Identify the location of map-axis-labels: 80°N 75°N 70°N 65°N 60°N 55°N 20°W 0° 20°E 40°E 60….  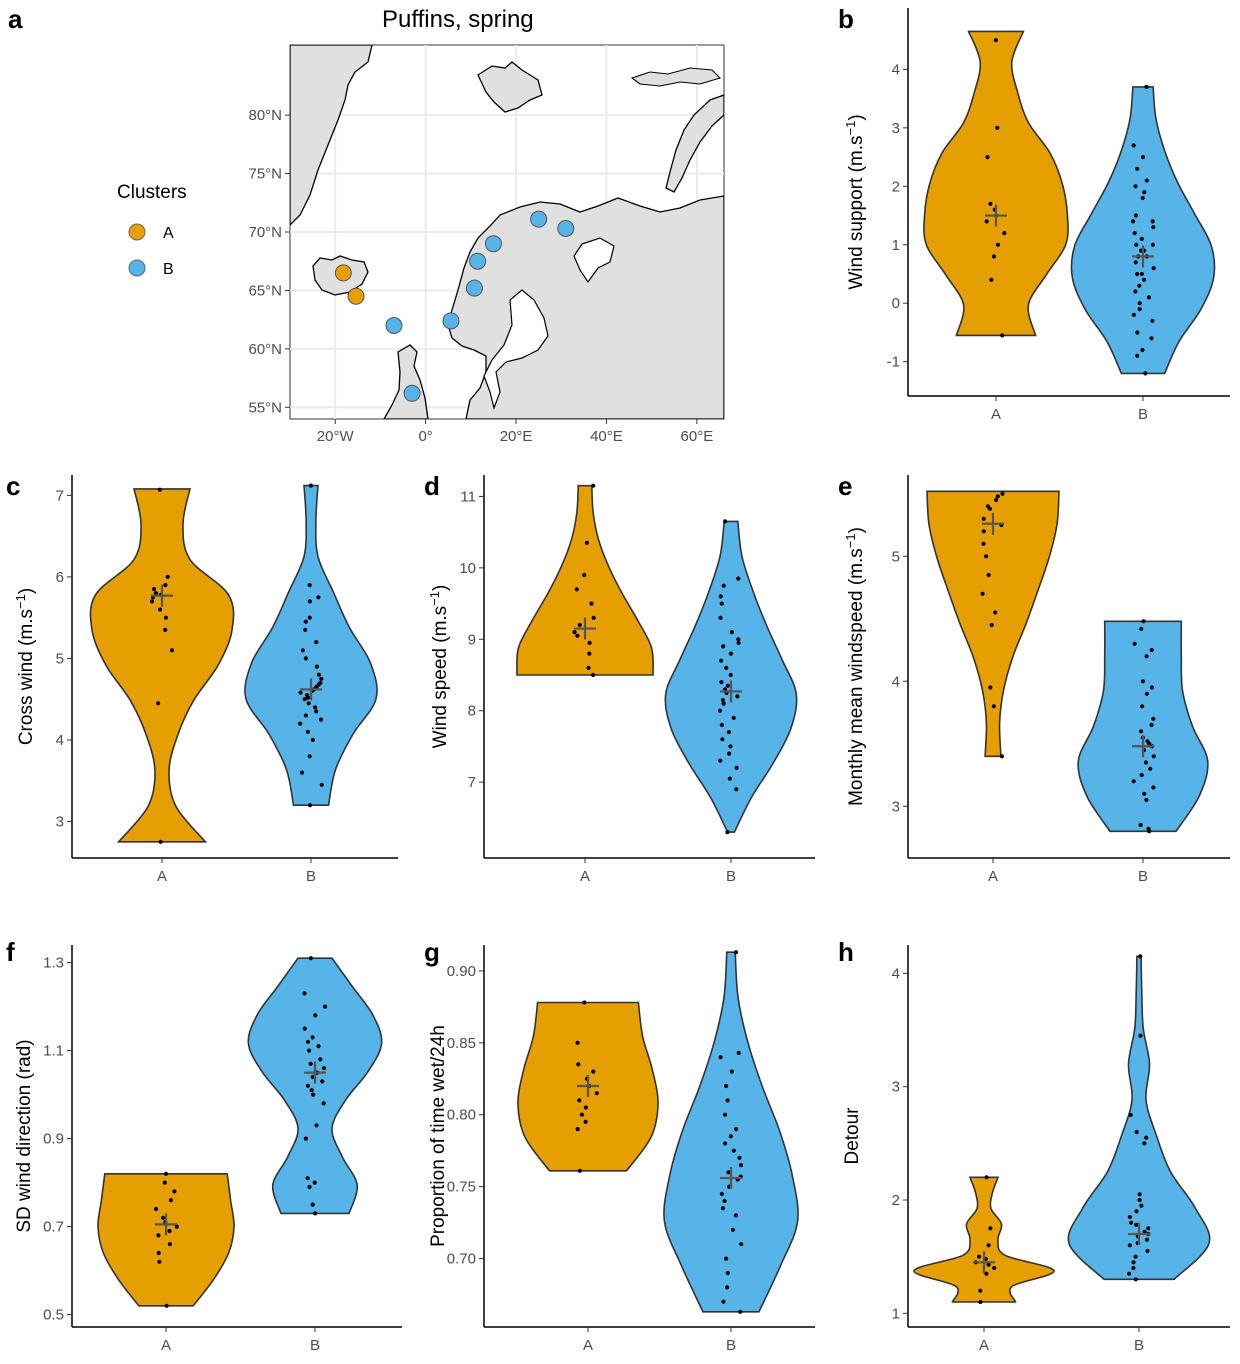
(480, 276).